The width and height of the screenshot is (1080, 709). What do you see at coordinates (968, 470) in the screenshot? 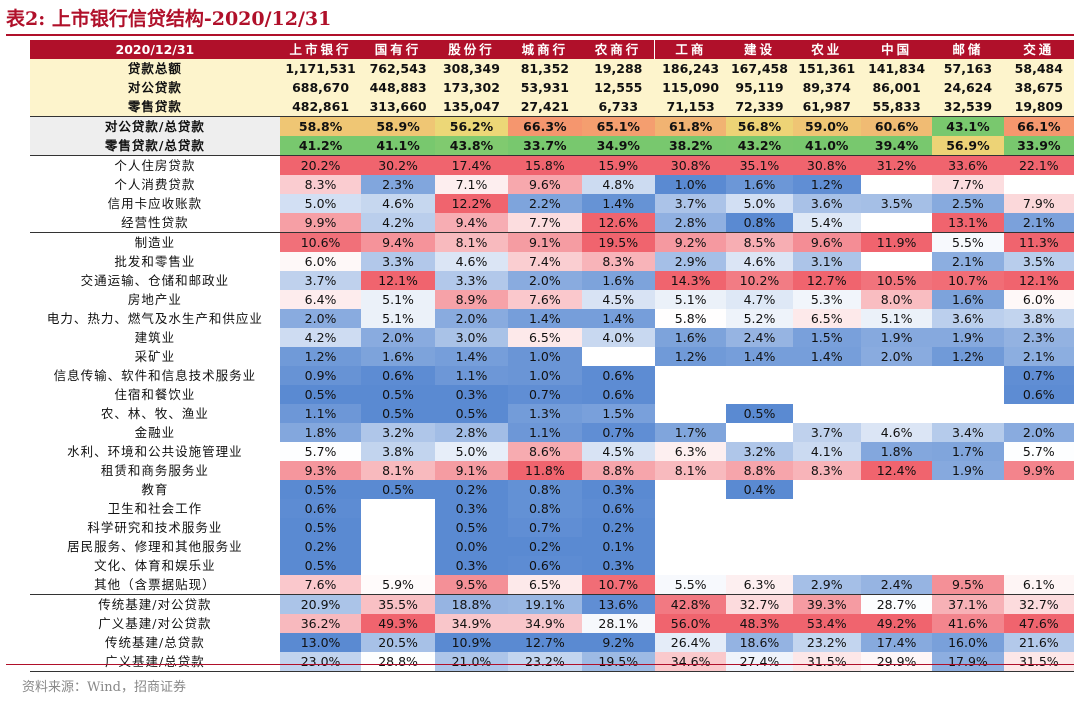
I see `table-cell: 1.9%` at bounding box center [968, 470].